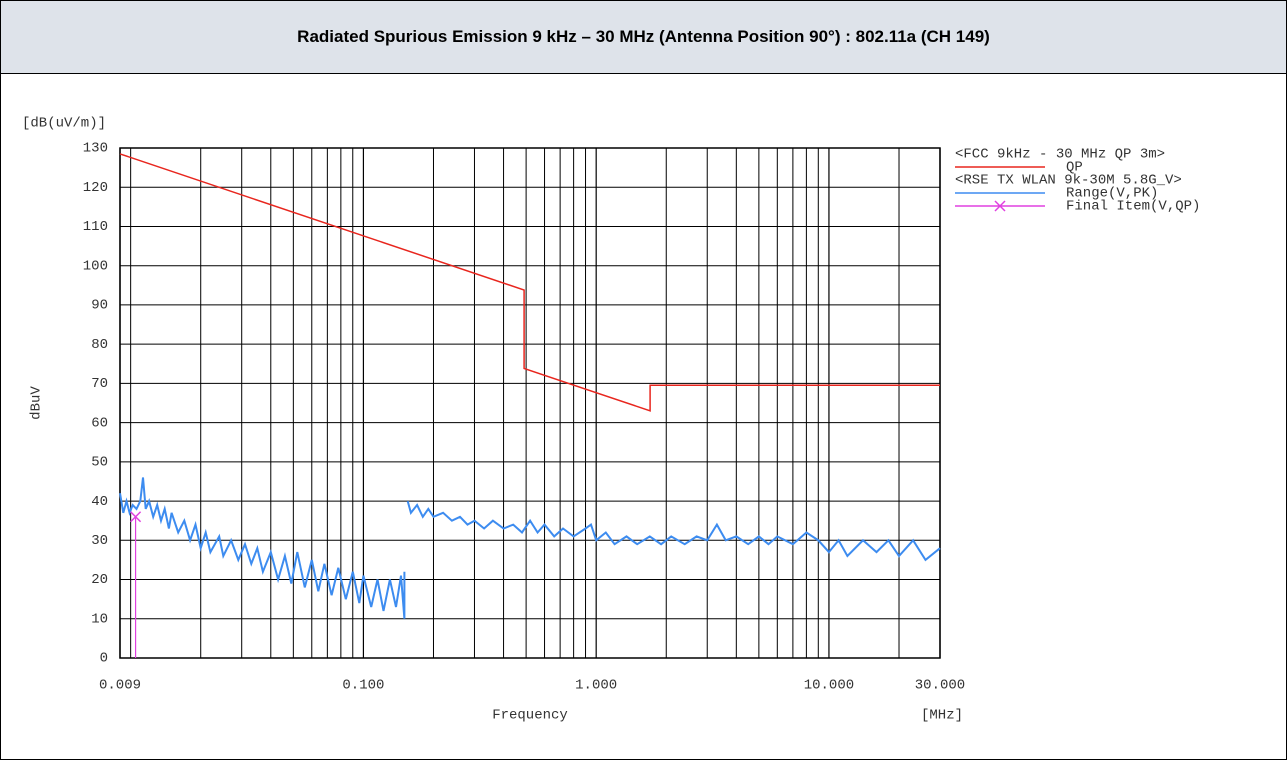 Image resolution: width=1287 pixels, height=760 pixels. I want to click on y-tick-label: 110, so click(95, 227).